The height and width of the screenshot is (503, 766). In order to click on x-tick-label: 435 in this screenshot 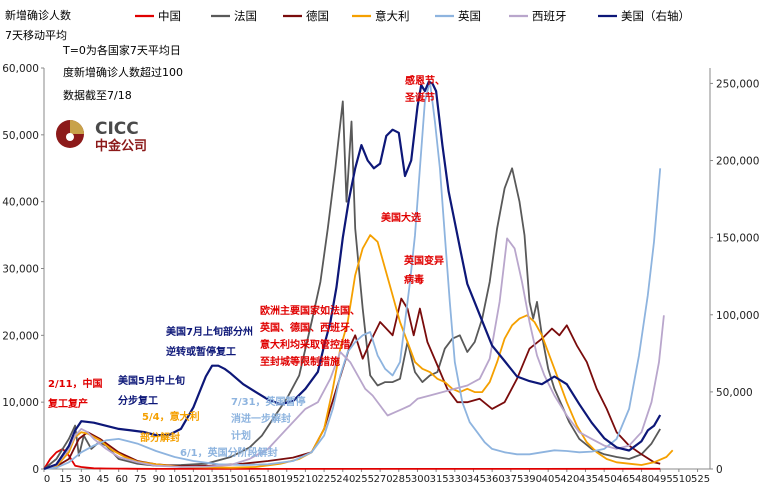, I will do `click(588, 479)`.